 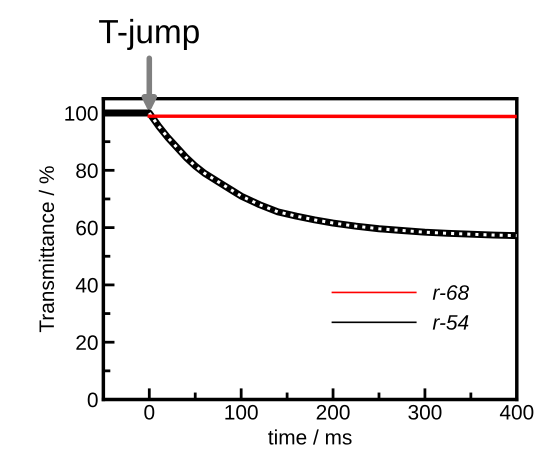 What do you see at coordinates (87, 342) in the screenshot?
I see `y-tick-label: 20` at bounding box center [87, 342].